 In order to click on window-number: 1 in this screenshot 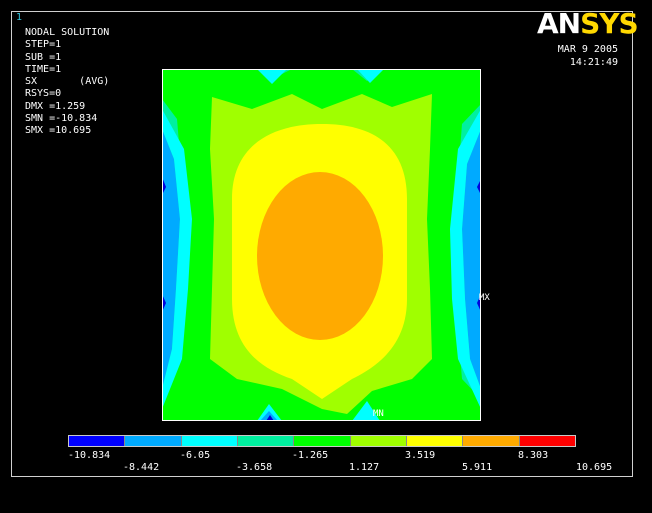, I will do `click(19, 17)`.